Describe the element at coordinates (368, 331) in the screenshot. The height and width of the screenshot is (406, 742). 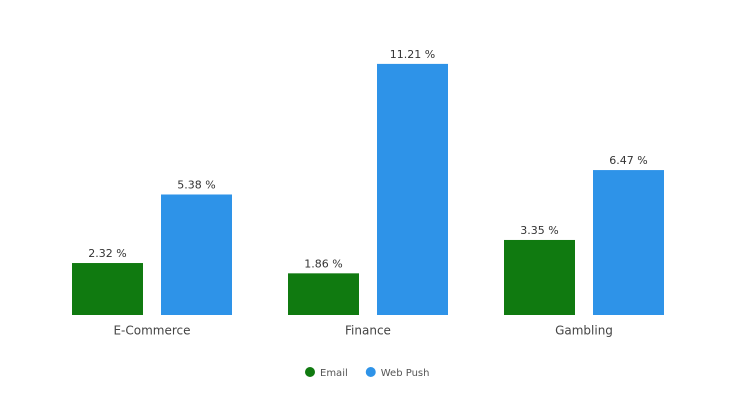
I see `x-tick-label: Finance` at that location.